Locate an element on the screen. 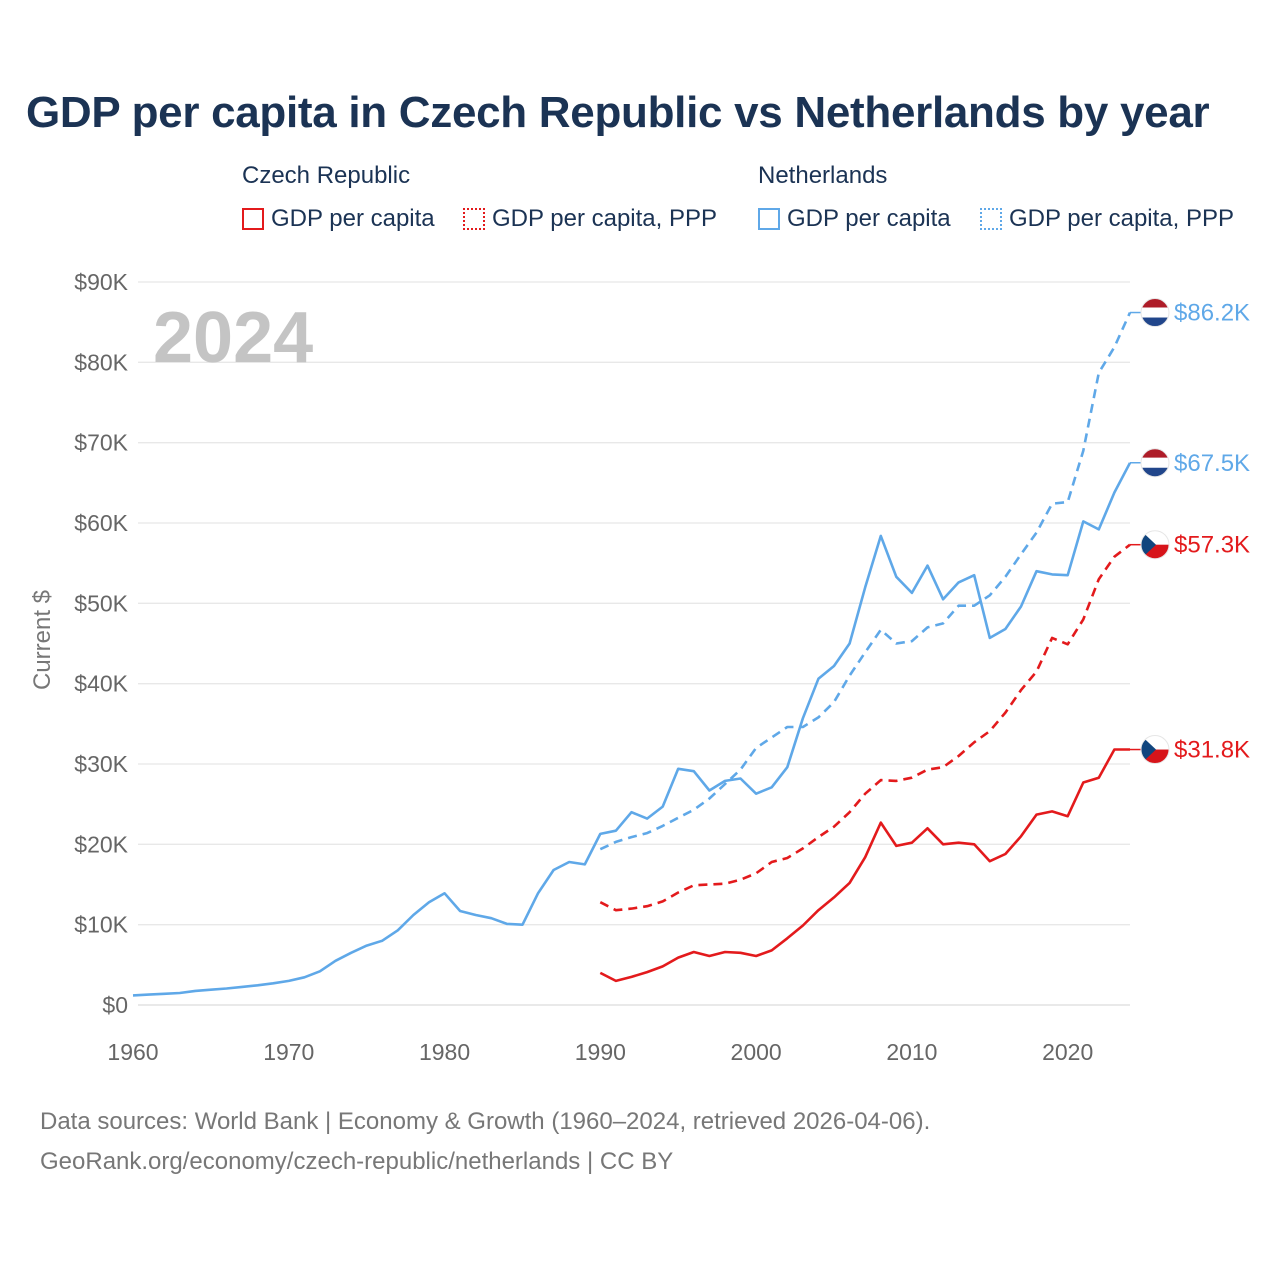 The height and width of the screenshot is (1280, 1280). legend-solid-swatch-blue is located at coordinates (769, 219).